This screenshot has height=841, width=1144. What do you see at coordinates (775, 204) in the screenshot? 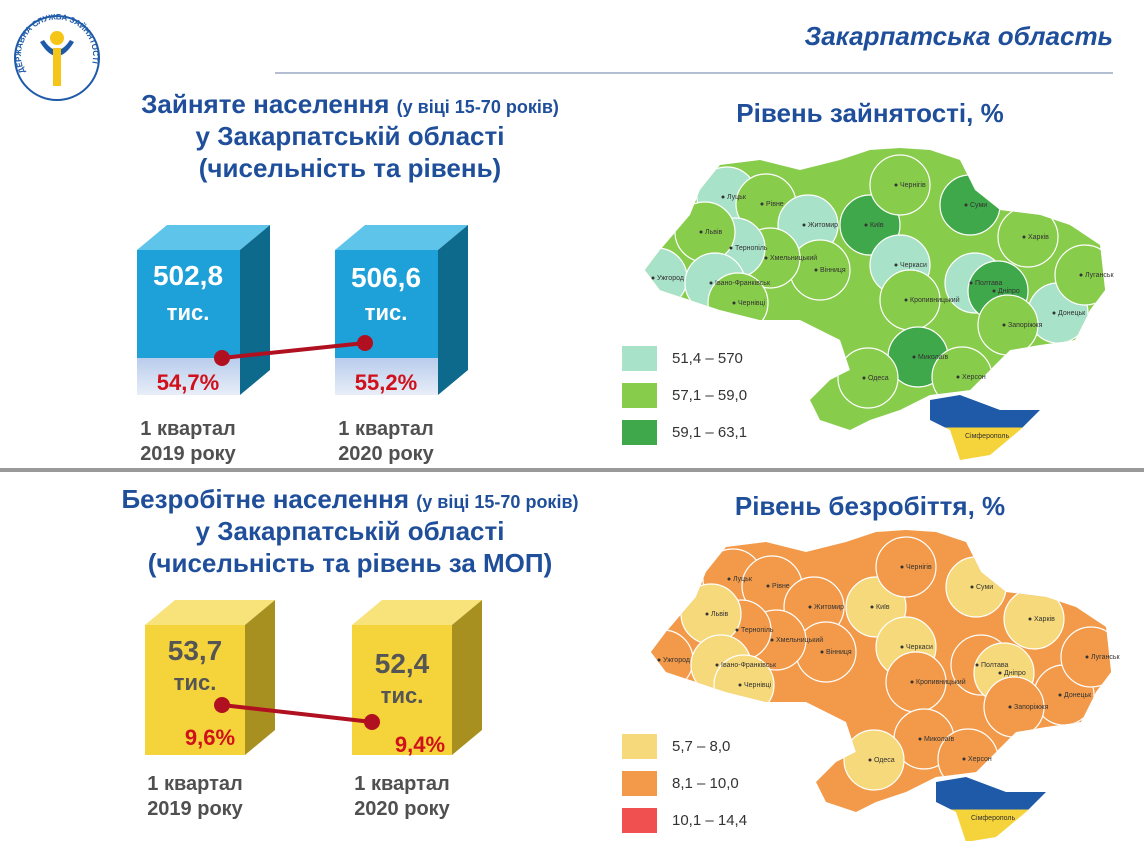
I see `city-label: Рівне` at bounding box center [775, 204].